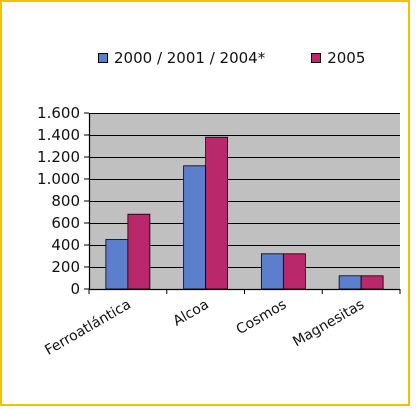 This screenshot has width=418, height=410. Describe the element at coordinates (65, 245) in the screenshot. I see `y-tick-label: 400` at that location.